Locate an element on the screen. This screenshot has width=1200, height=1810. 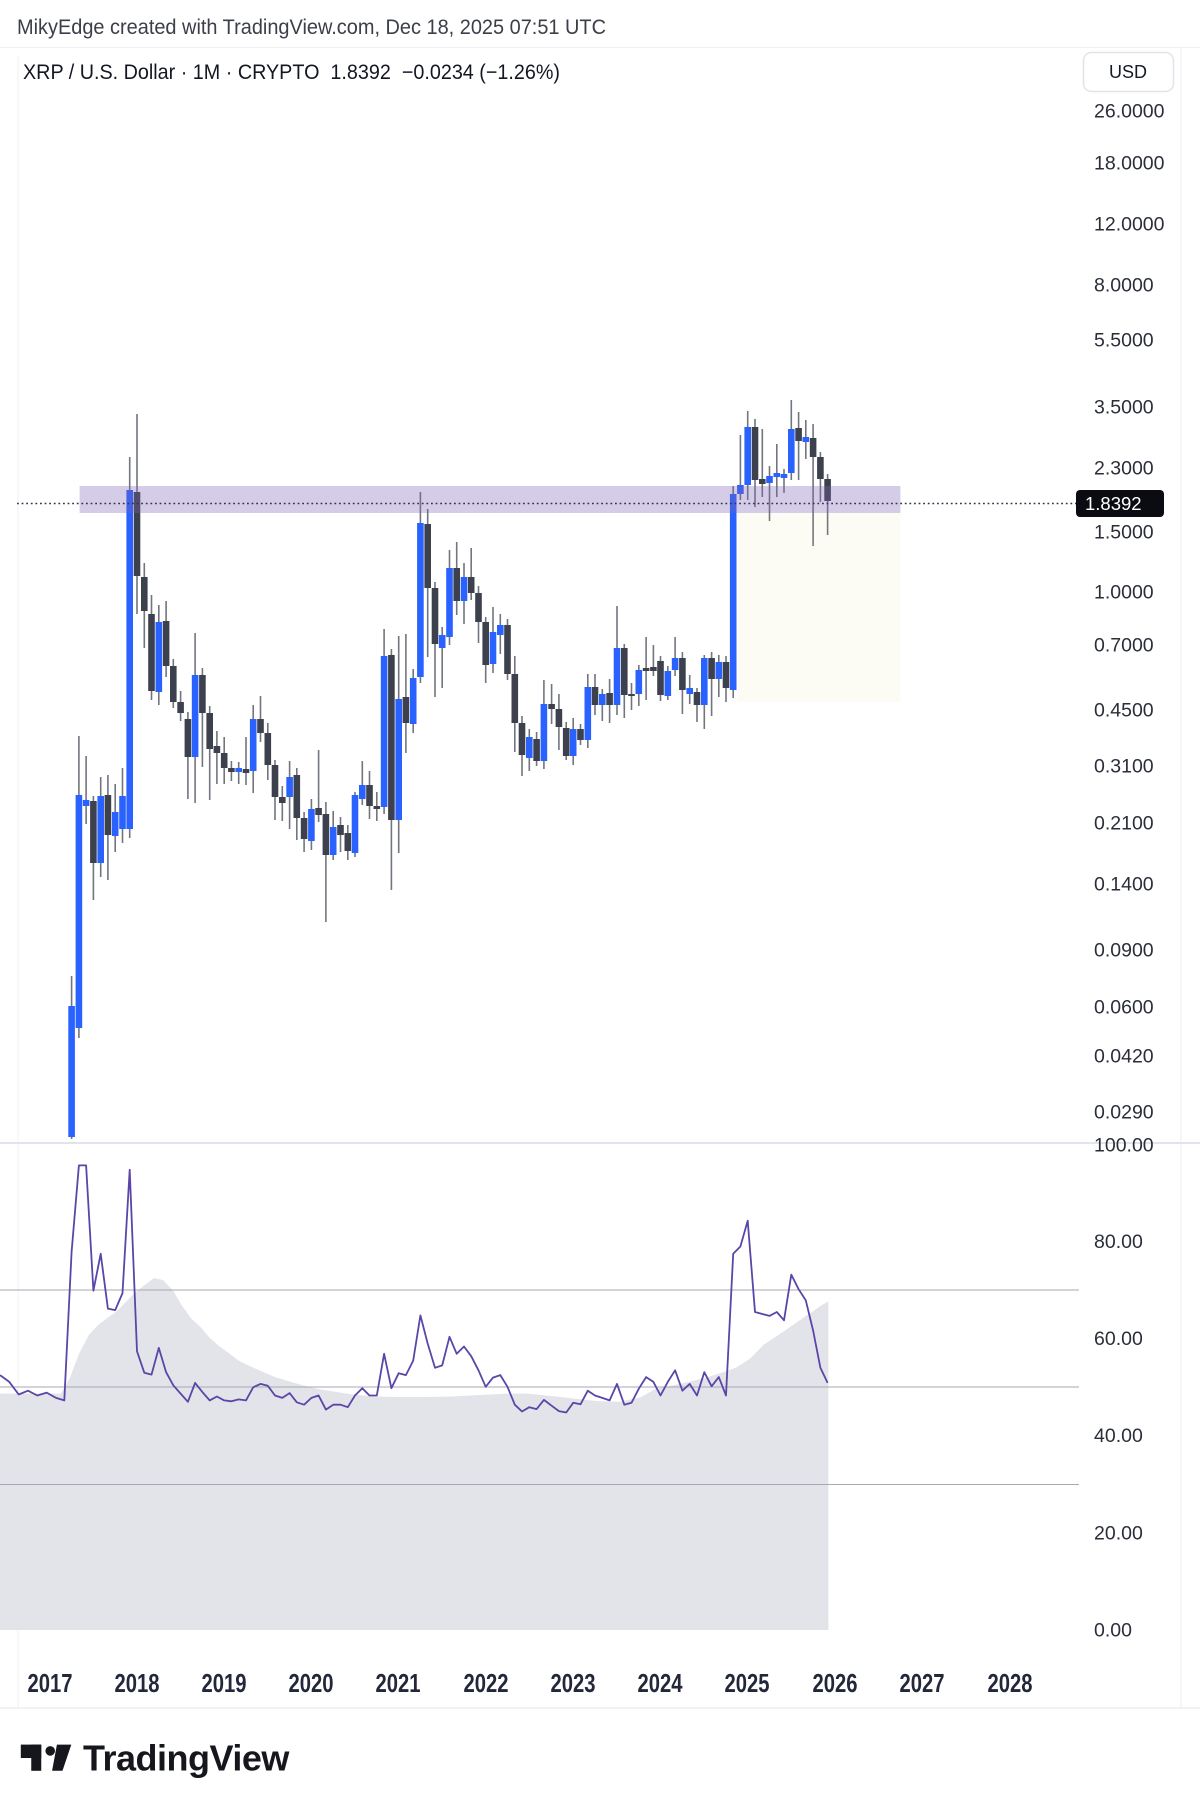
svg-text: 40.00 is located at coordinates (1118, 1436).